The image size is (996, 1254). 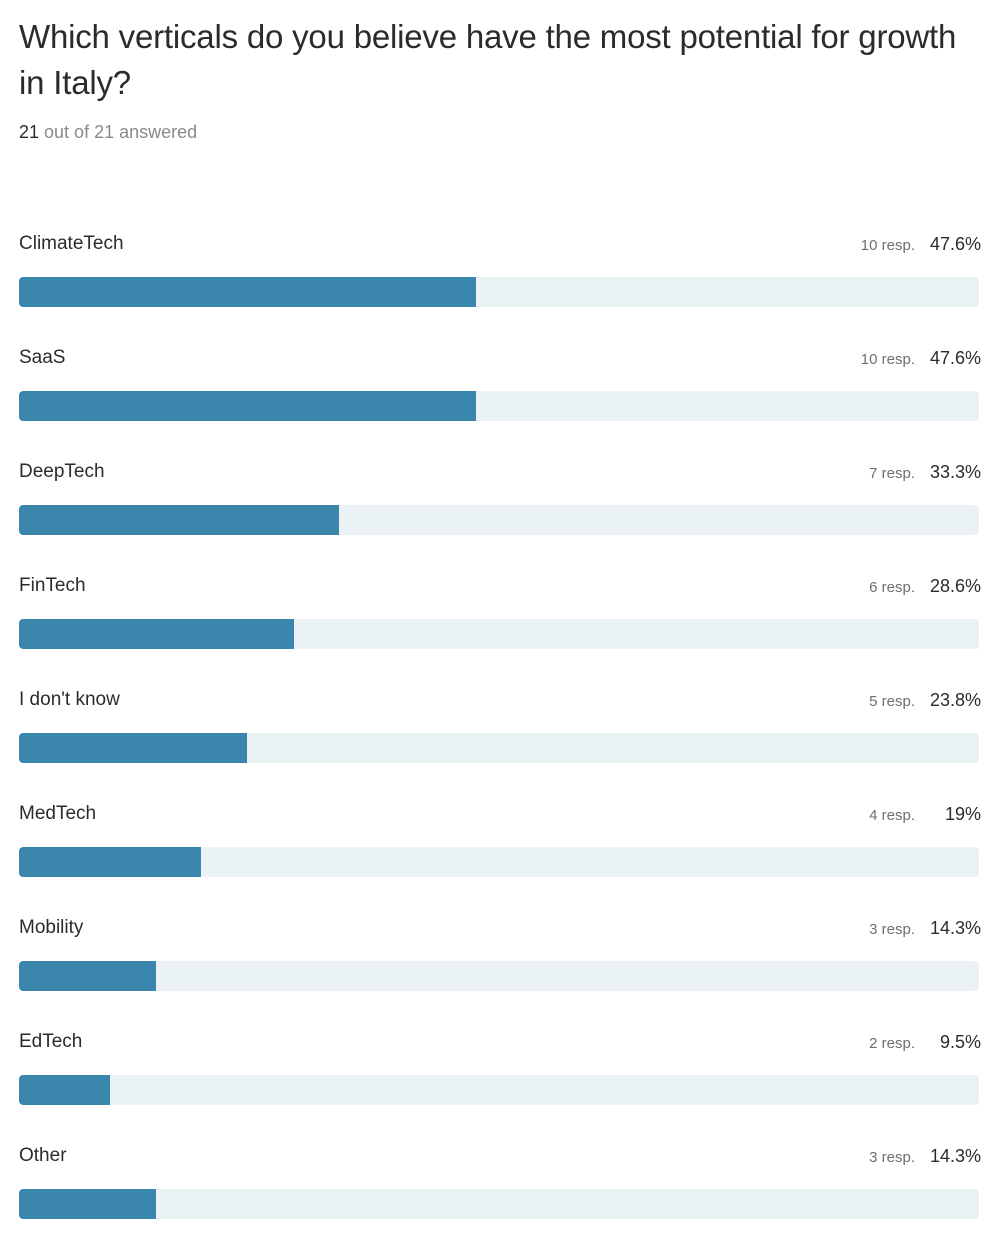 I want to click on category-label: Other, so click(x=43, y=1155).